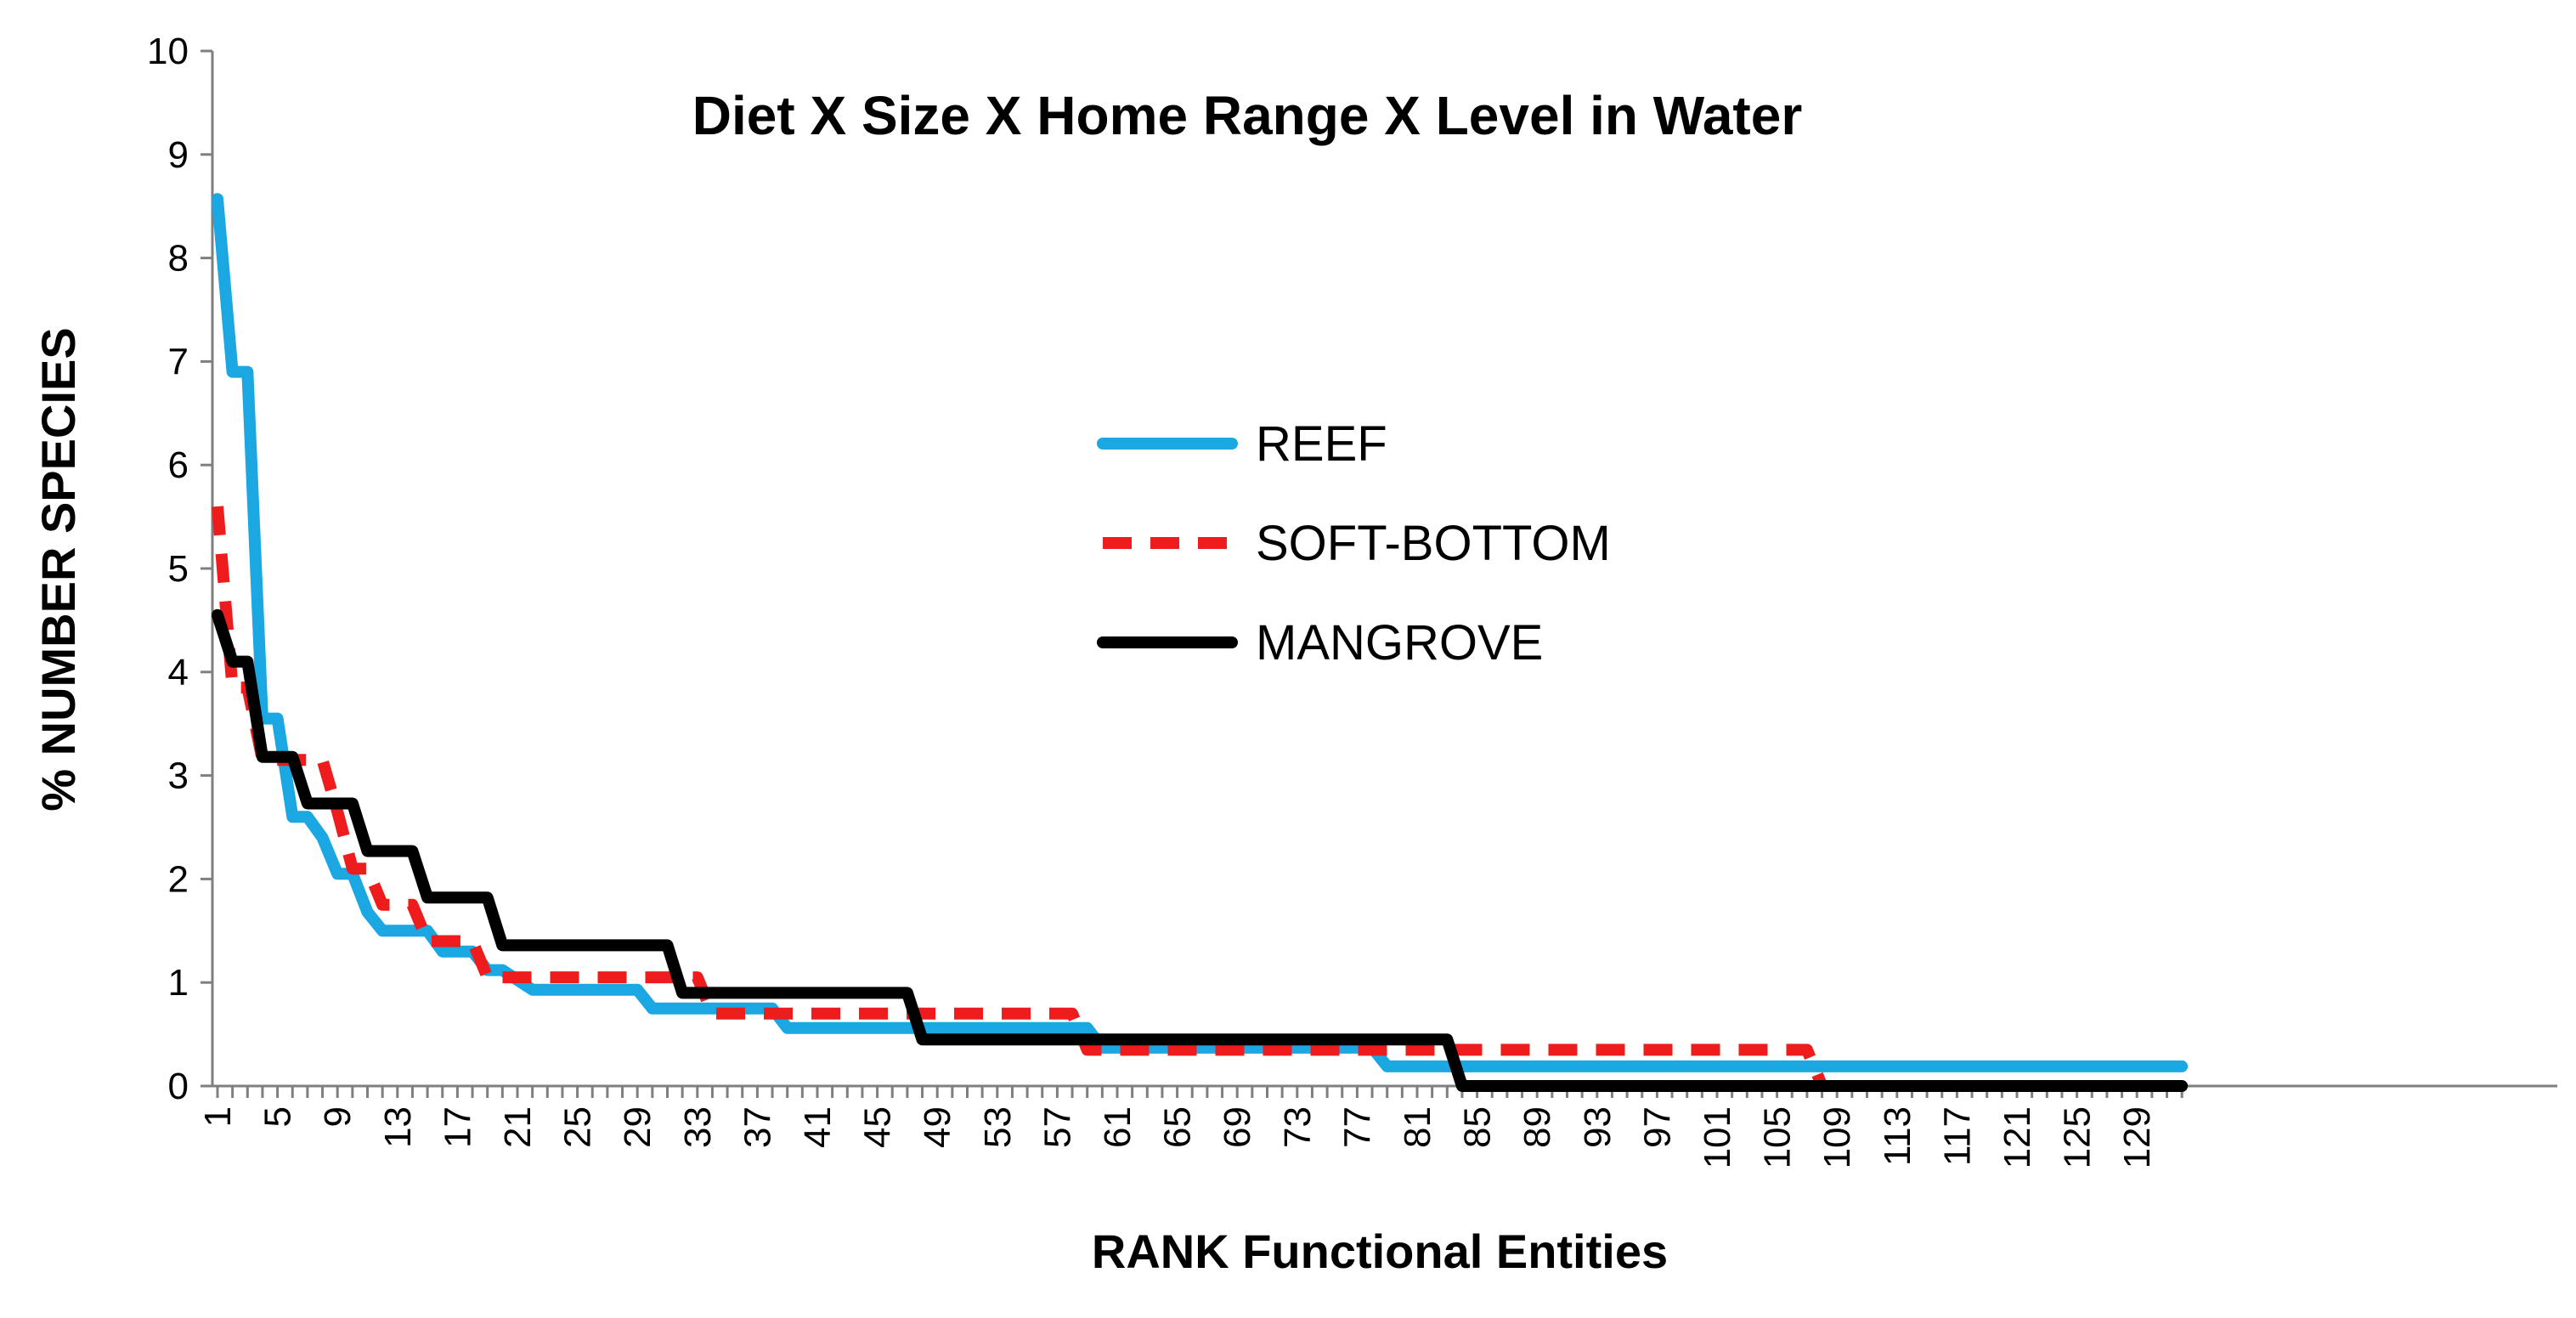  What do you see at coordinates (1778, 1137) in the screenshot?
I see `x-tick-label: 105` at bounding box center [1778, 1137].